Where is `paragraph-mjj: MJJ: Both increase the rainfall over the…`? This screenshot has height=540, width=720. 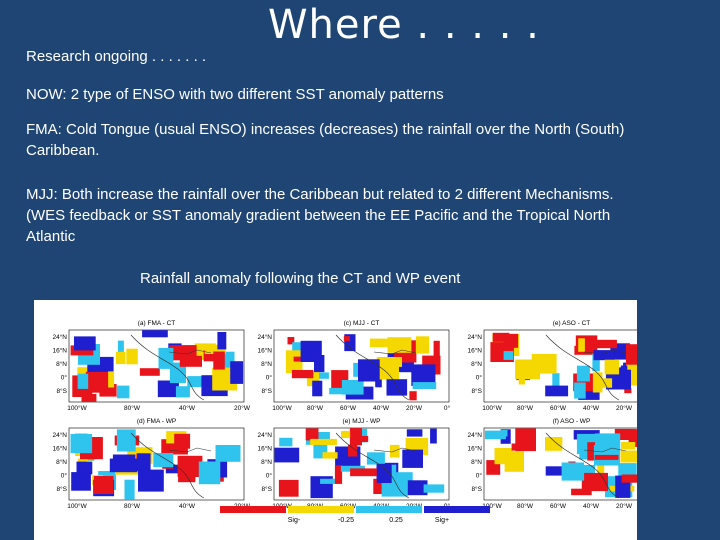 paragraph-mjj: MJJ: Both increase the rainfall over the… is located at coordinates (320, 215).